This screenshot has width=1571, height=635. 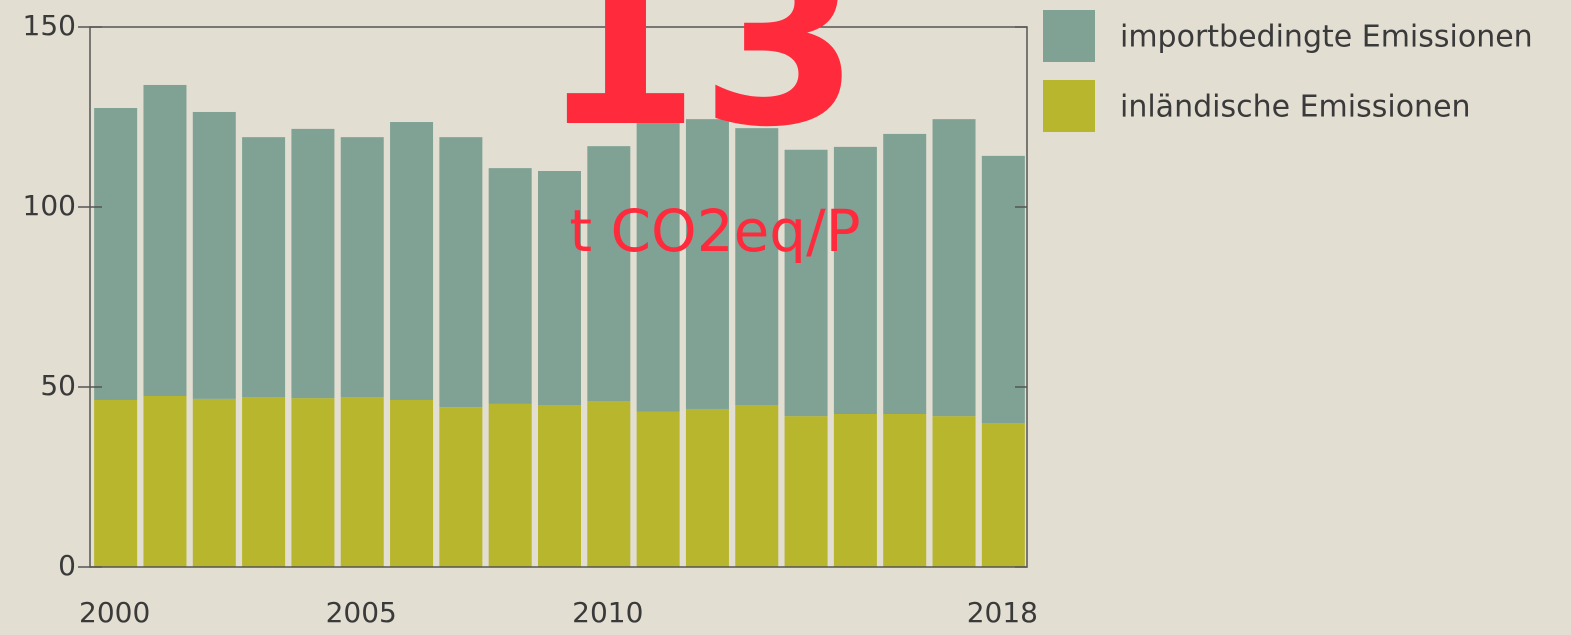 What do you see at coordinates (67, 565) in the screenshot?
I see `y-tick-label: 0` at bounding box center [67, 565].